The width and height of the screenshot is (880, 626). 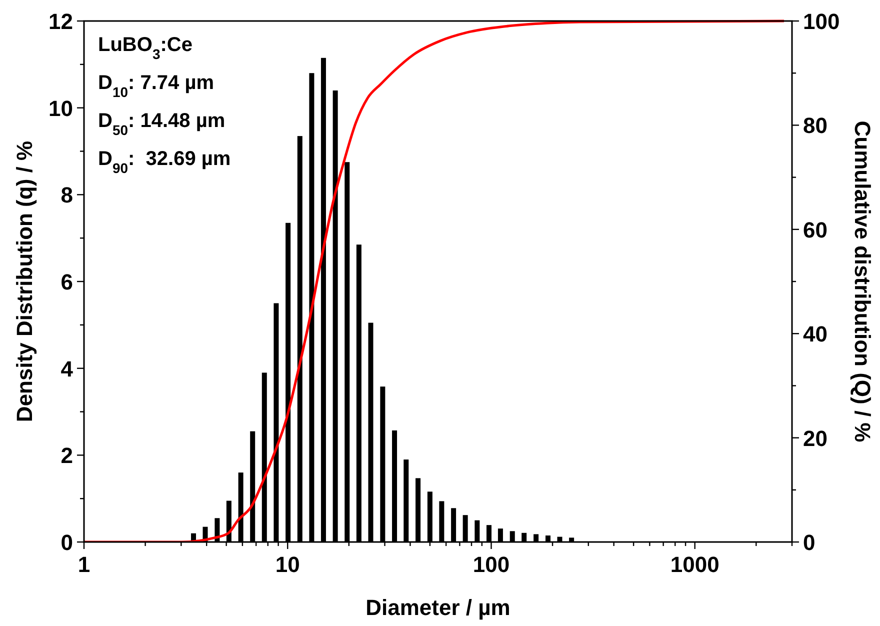 I want to click on annotation: D$_{50}$: 14.48 µm, so click(x=162, y=124).